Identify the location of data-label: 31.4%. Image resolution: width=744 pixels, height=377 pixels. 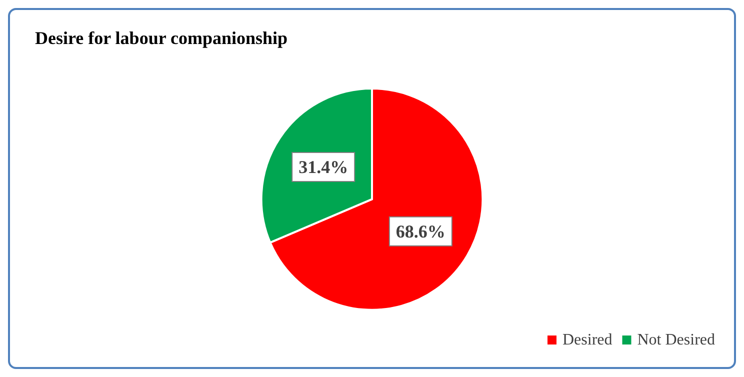
(323, 167).